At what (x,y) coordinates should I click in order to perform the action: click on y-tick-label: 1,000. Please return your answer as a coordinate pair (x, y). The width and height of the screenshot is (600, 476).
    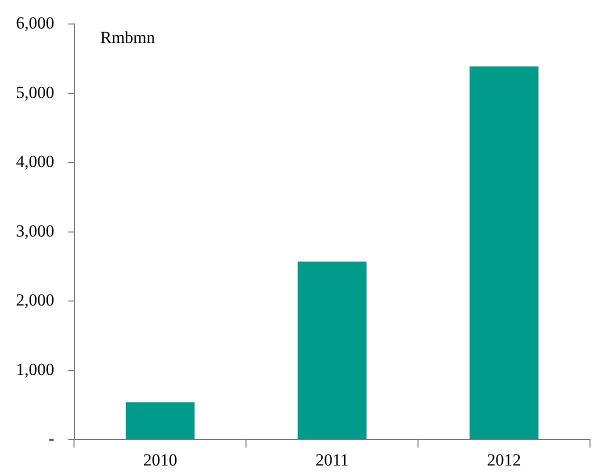
    Looking at the image, I should click on (35, 369).